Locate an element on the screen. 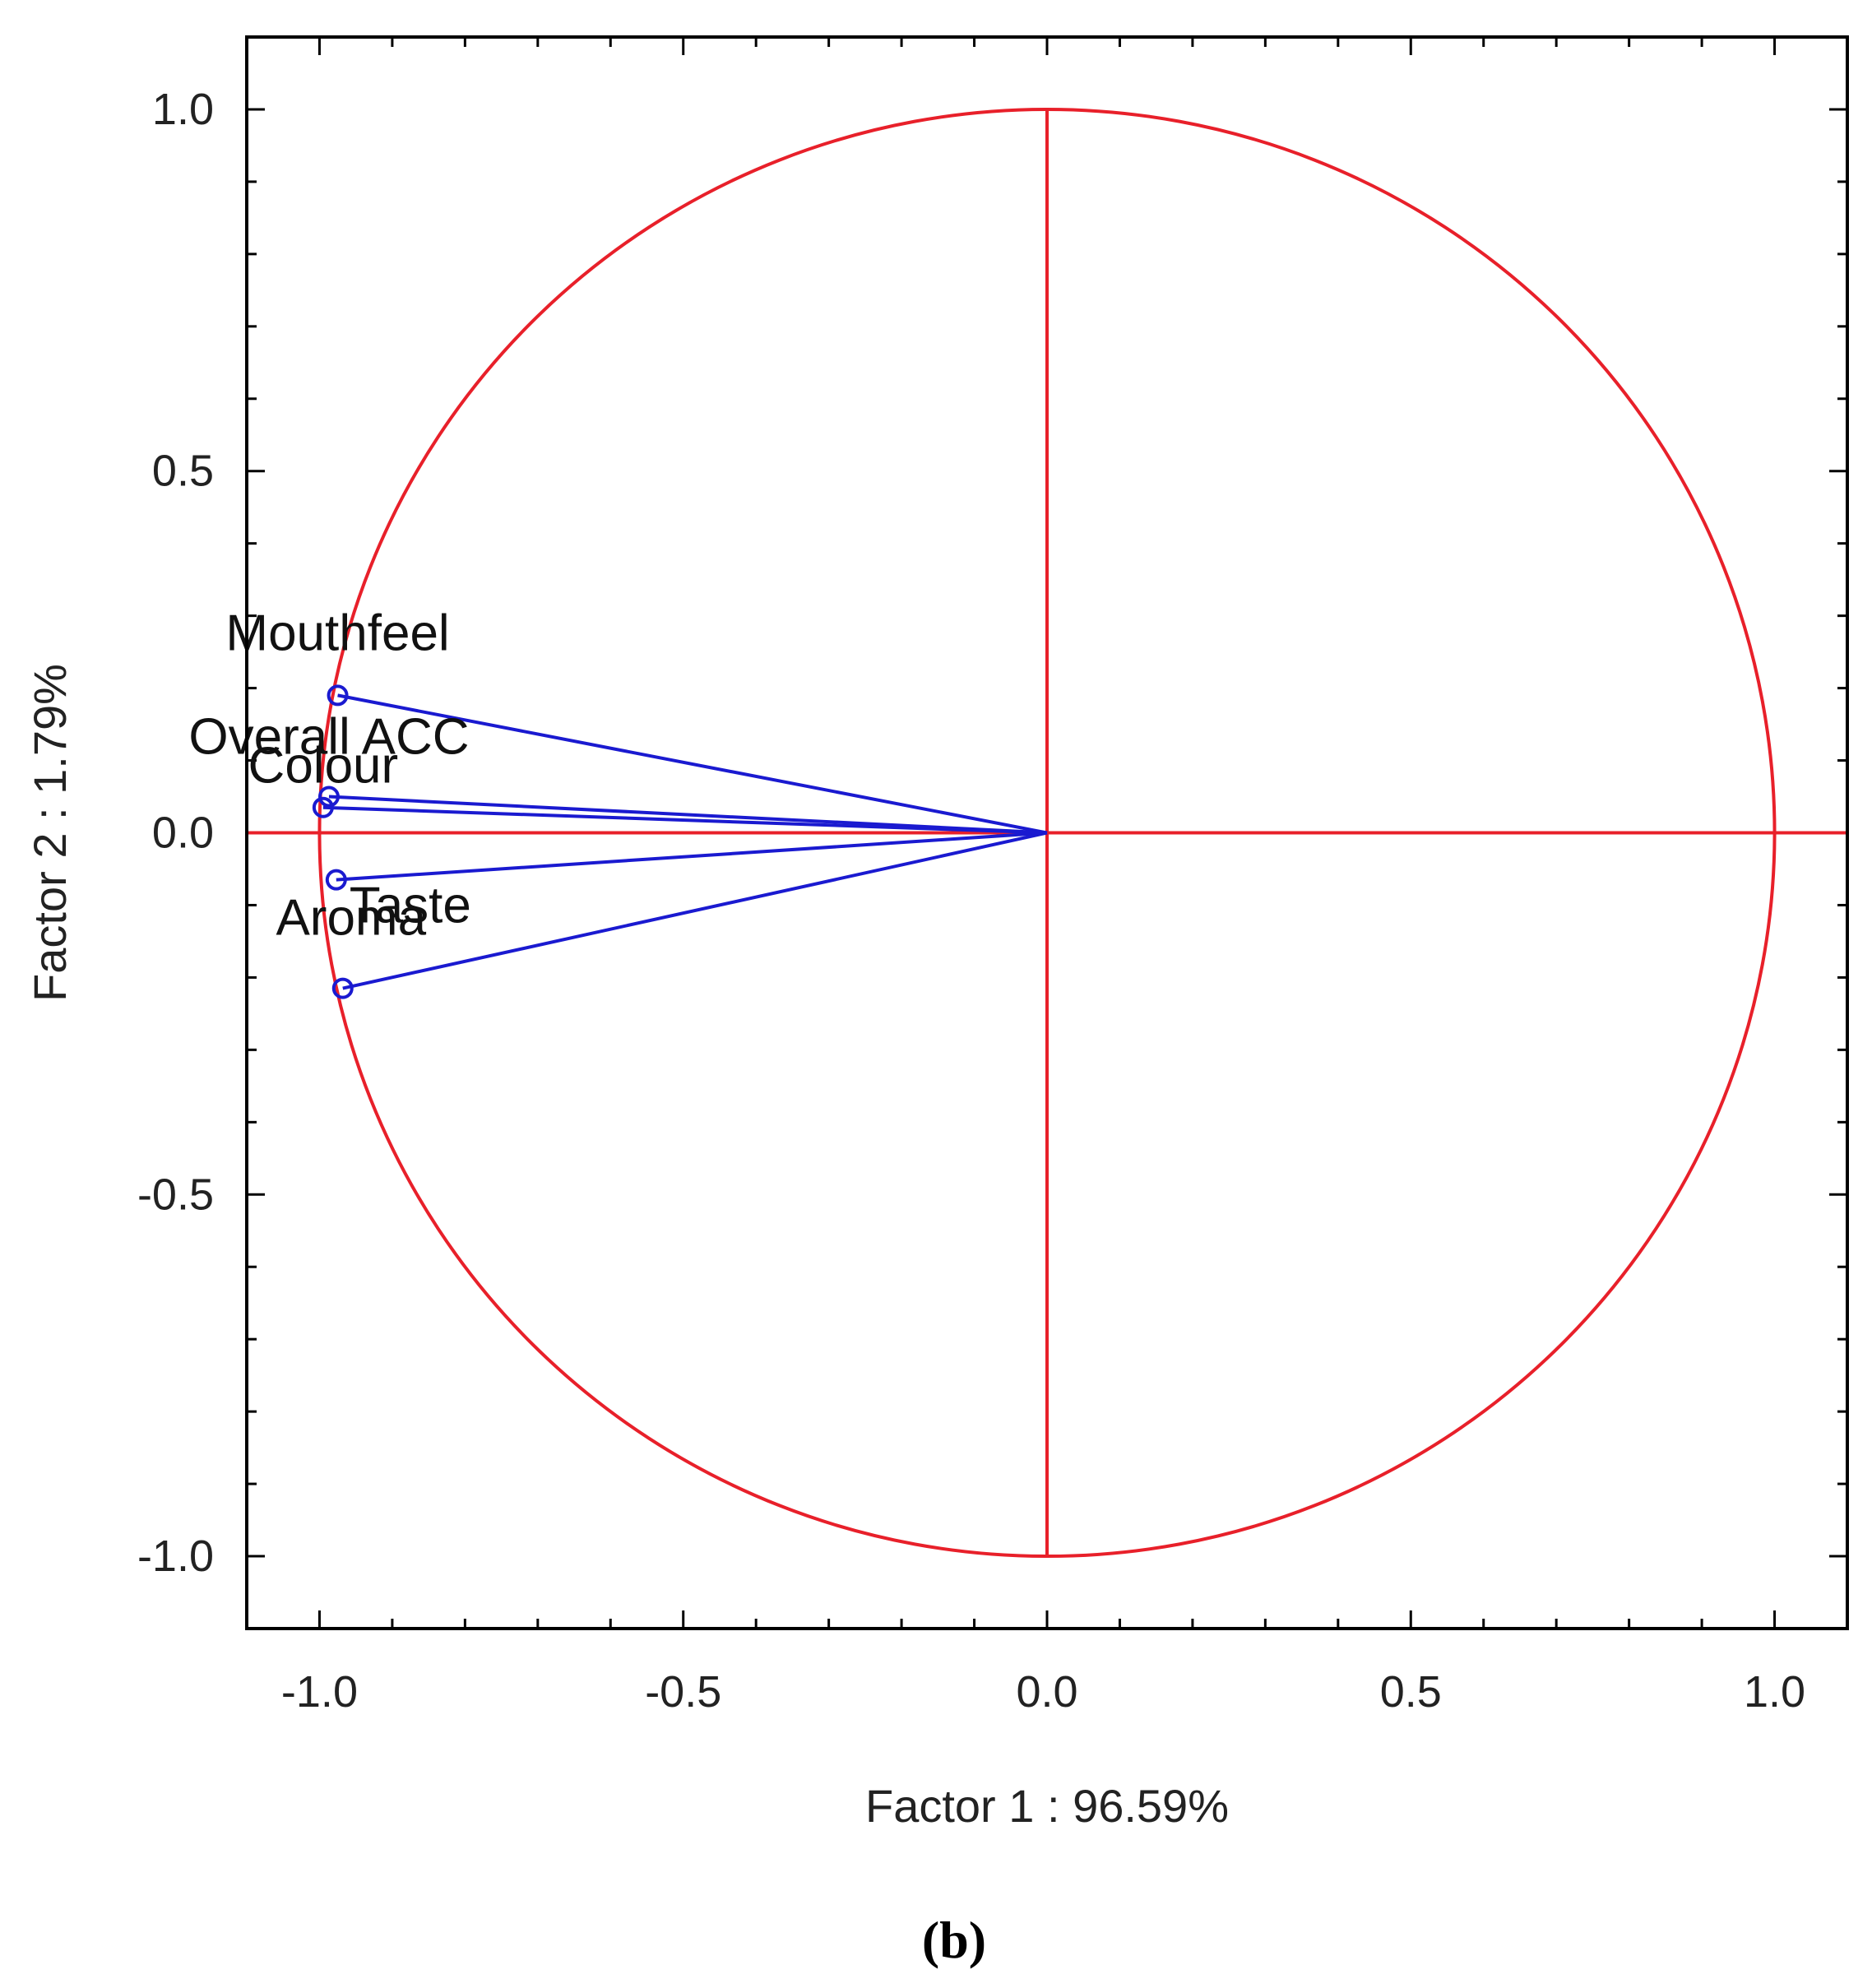 The width and height of the screenshot is (1872, 1988). y-tick-label: 1.0 is located at coordinates (183, 109).